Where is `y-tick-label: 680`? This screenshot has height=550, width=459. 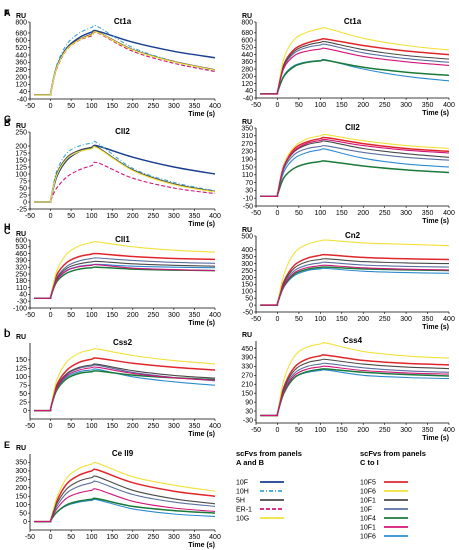
y-tick-label: 680 is located at coordinates (247, 33).